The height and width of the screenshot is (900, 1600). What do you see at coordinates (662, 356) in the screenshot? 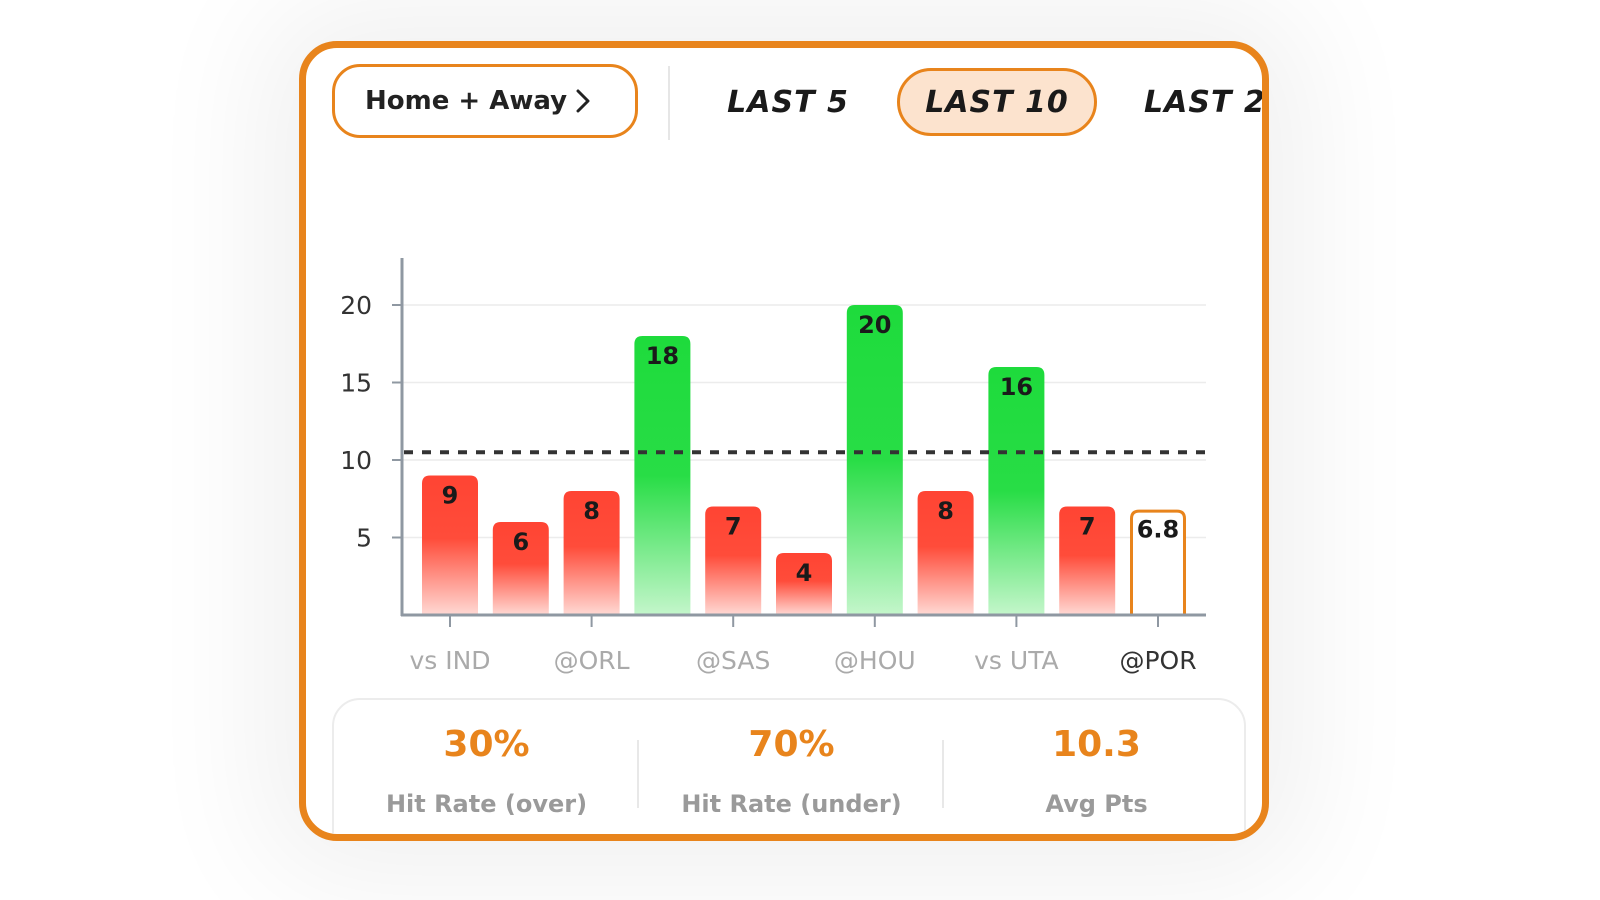
I see `bar-value-label: 18` at bounding box center [662, 356].